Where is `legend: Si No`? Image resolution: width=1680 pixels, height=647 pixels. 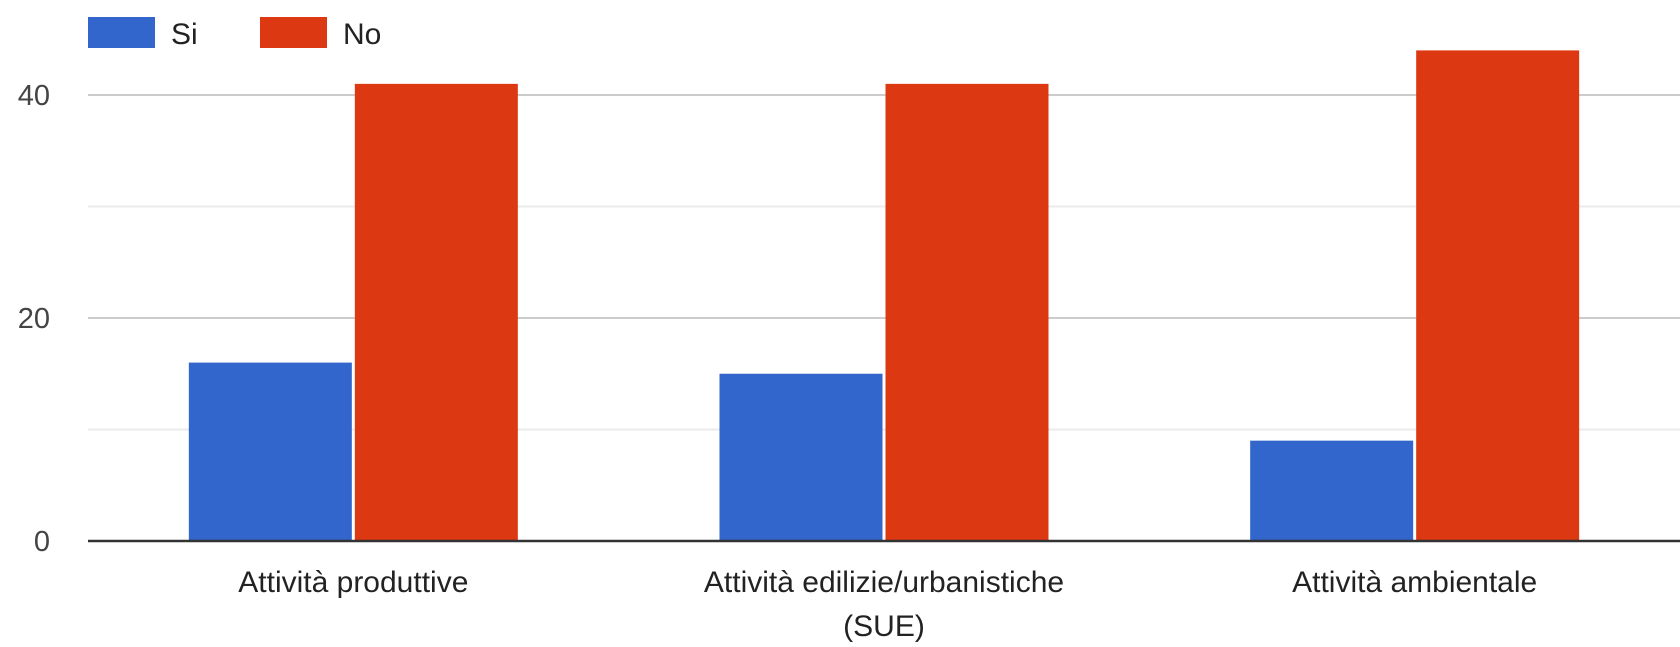 legend: Si No is located at coordinates (234, 34).